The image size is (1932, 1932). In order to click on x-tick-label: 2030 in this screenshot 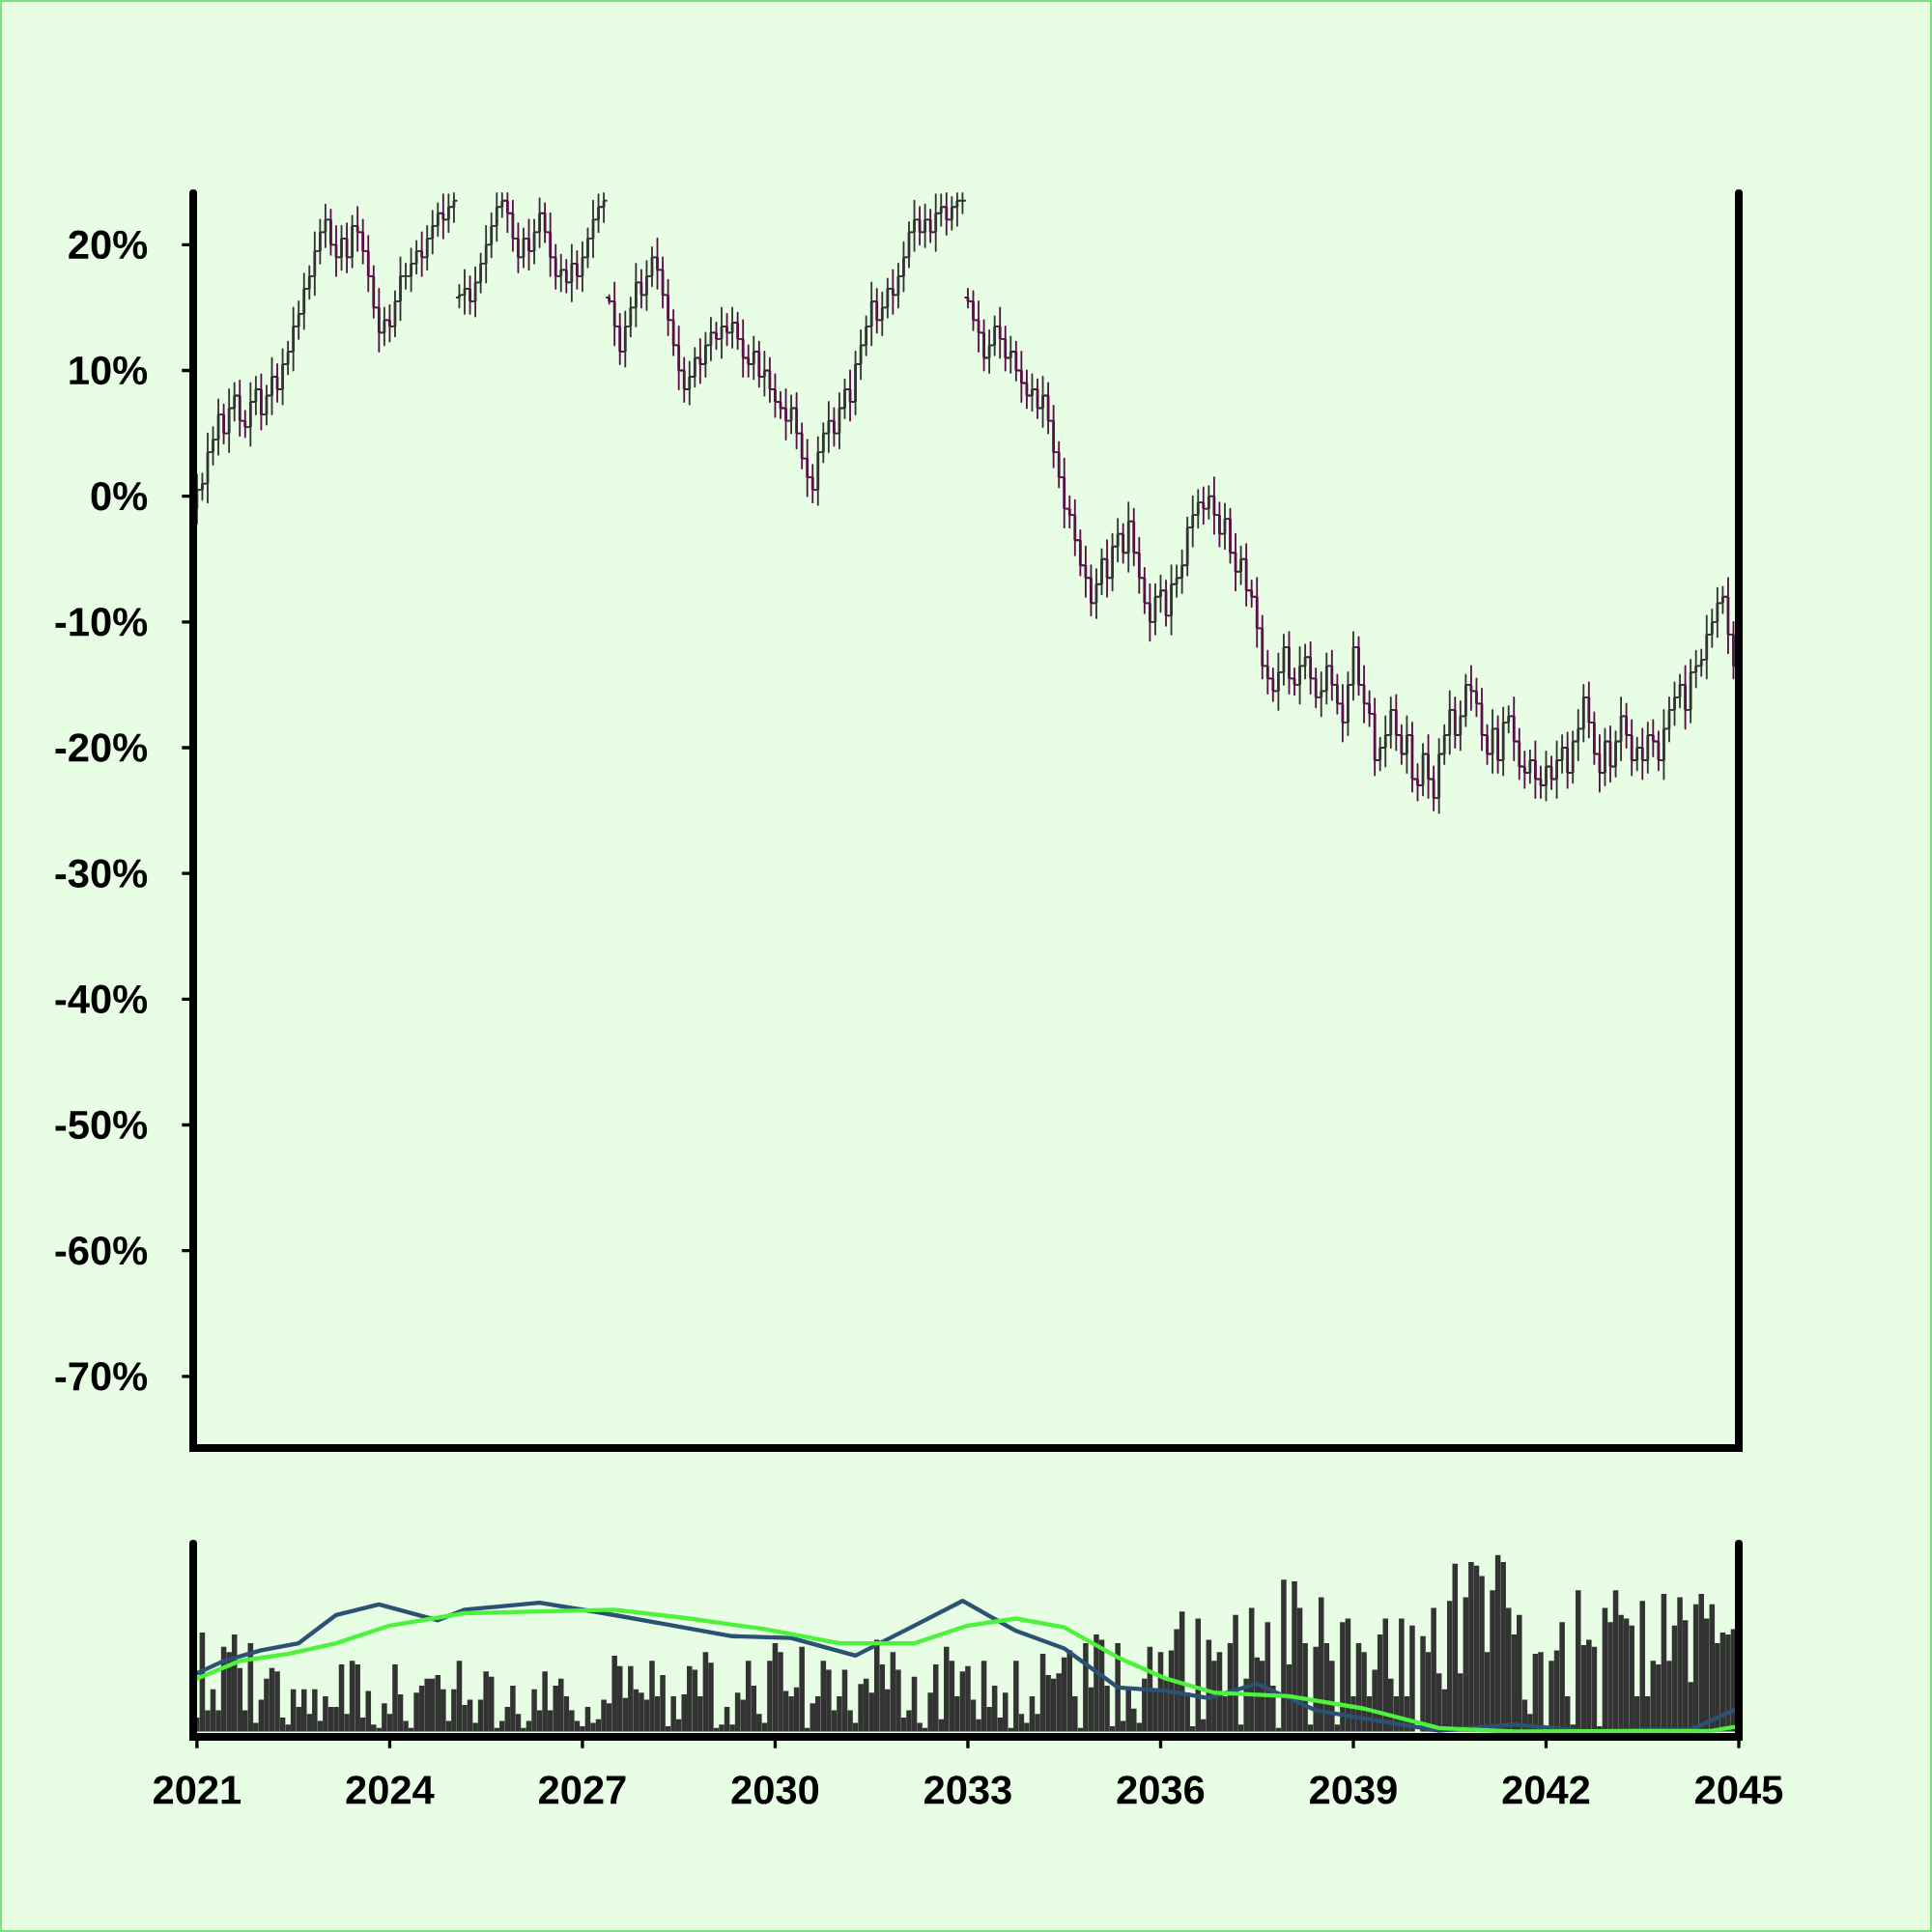, I will do `click(775, 1790)`.